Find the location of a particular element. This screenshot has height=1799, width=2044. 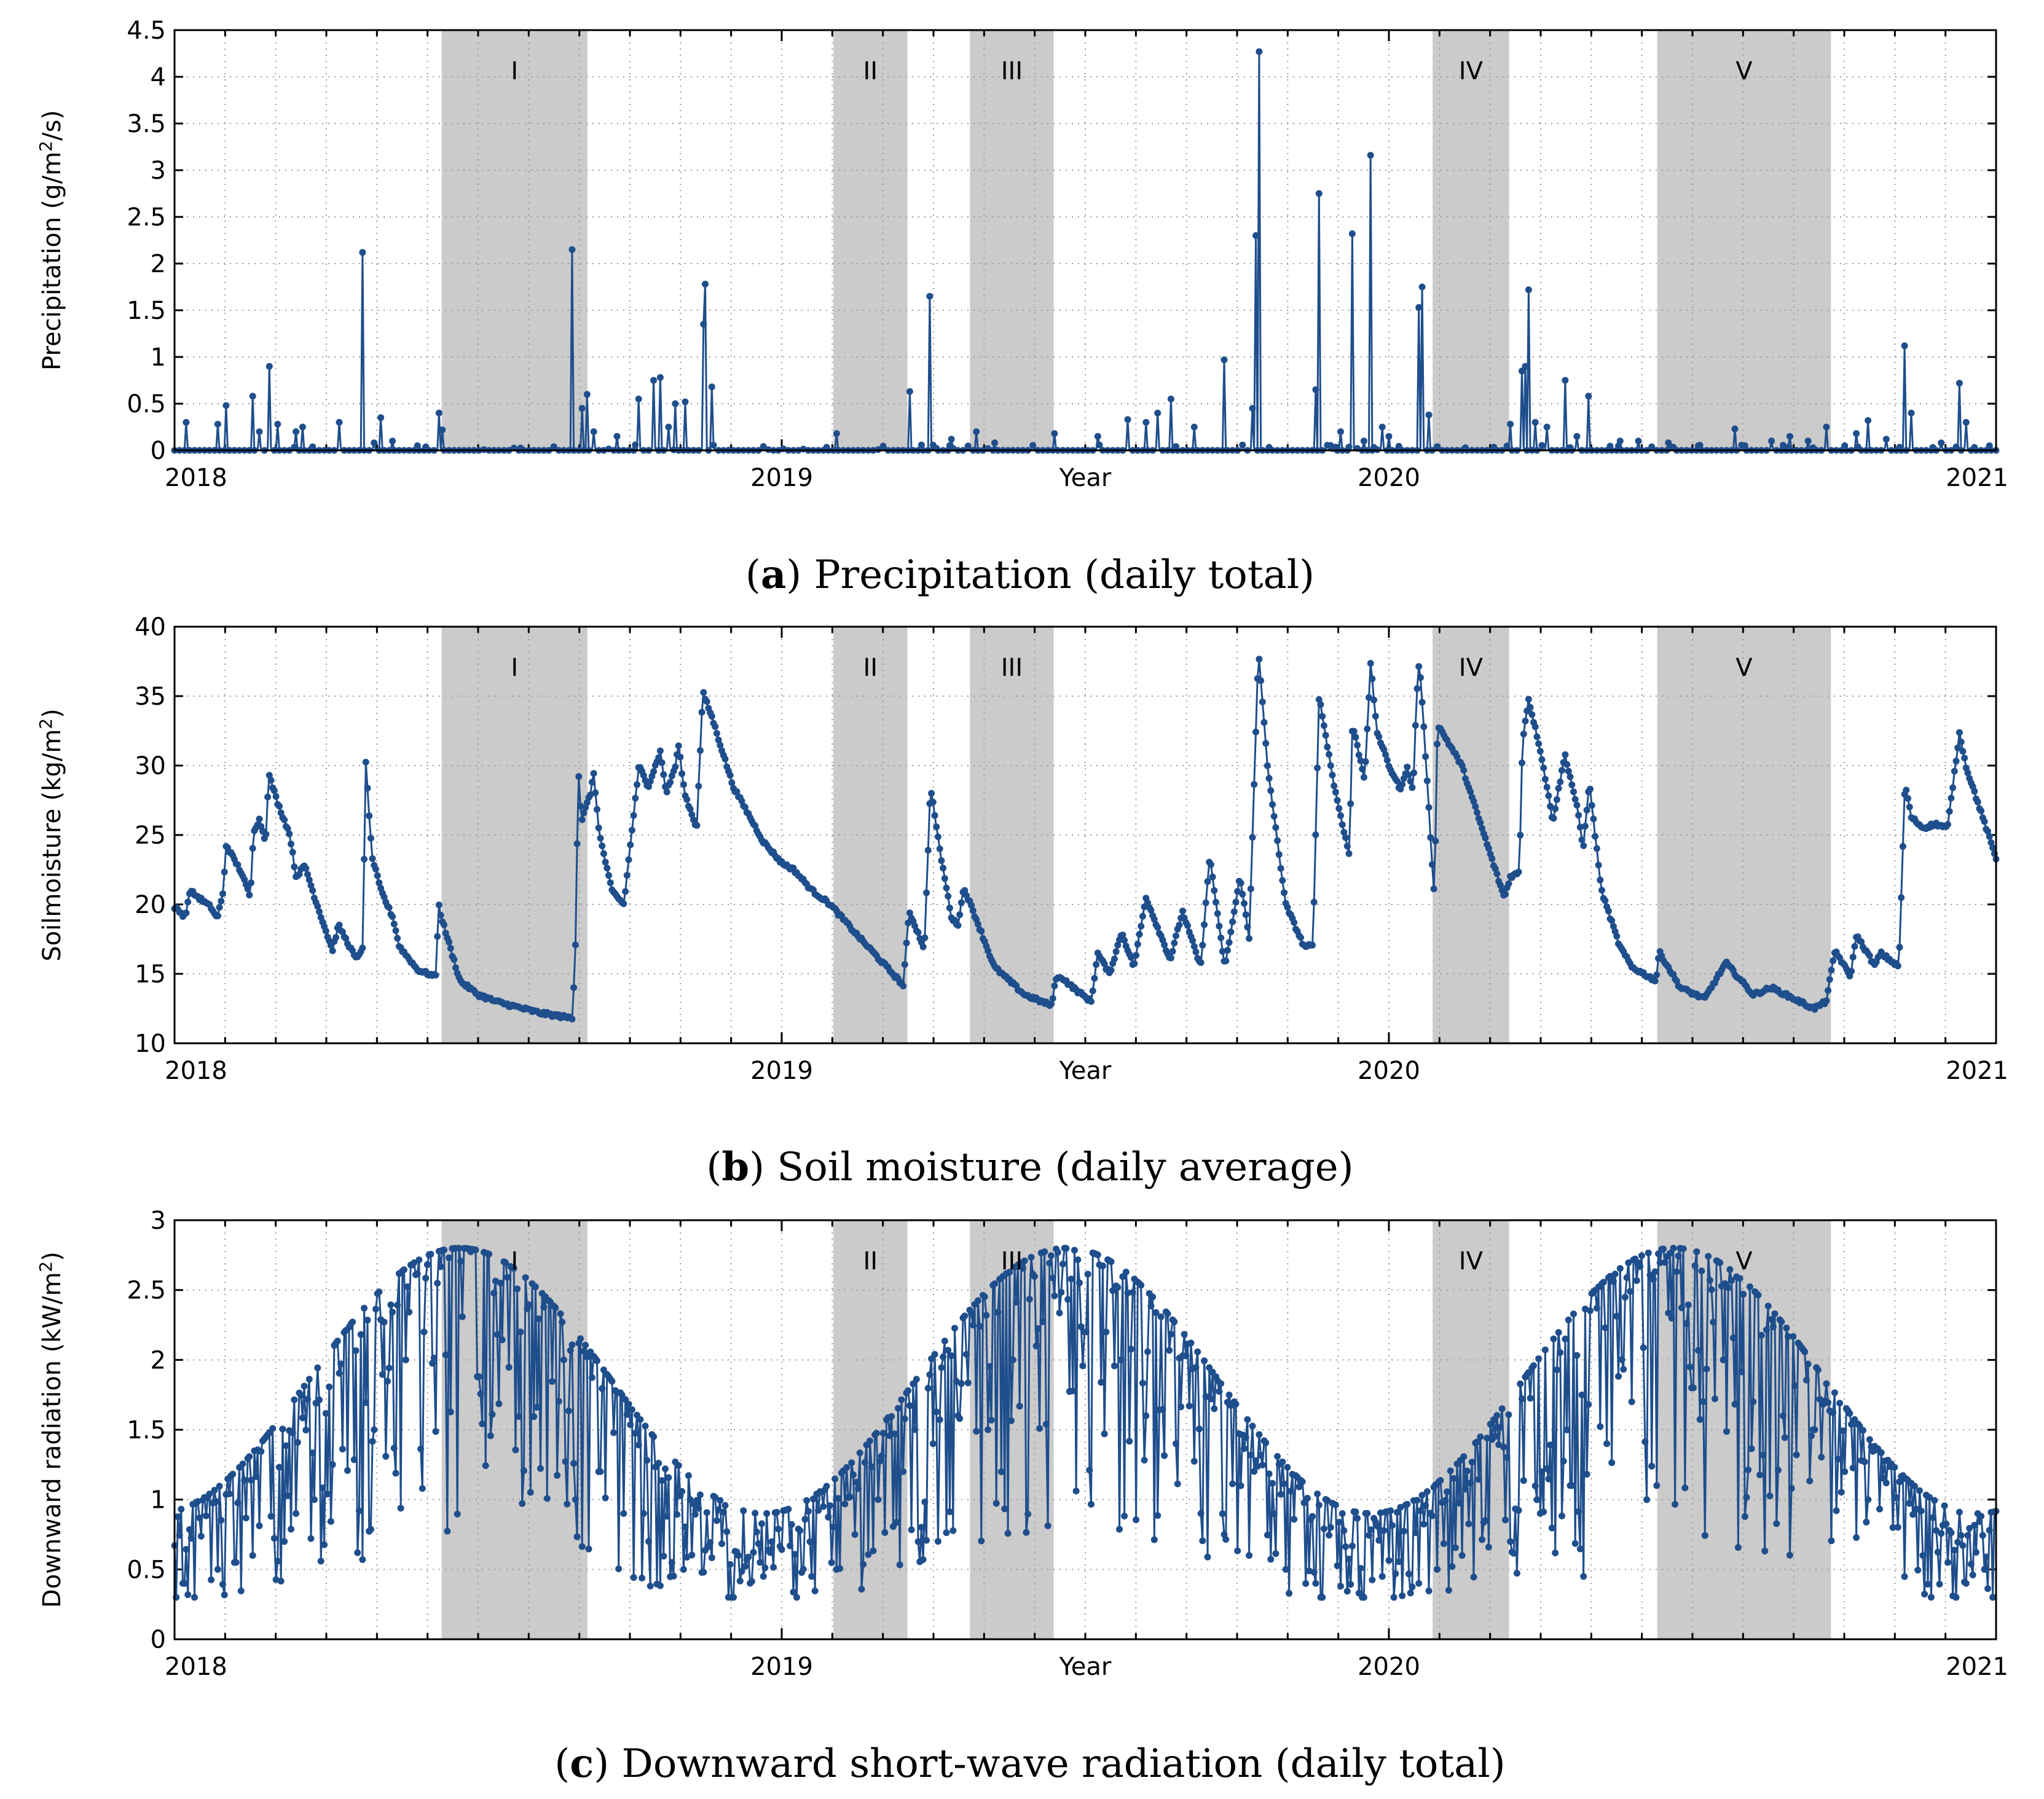

period-II-label: II is located at coordinates (870, 71).